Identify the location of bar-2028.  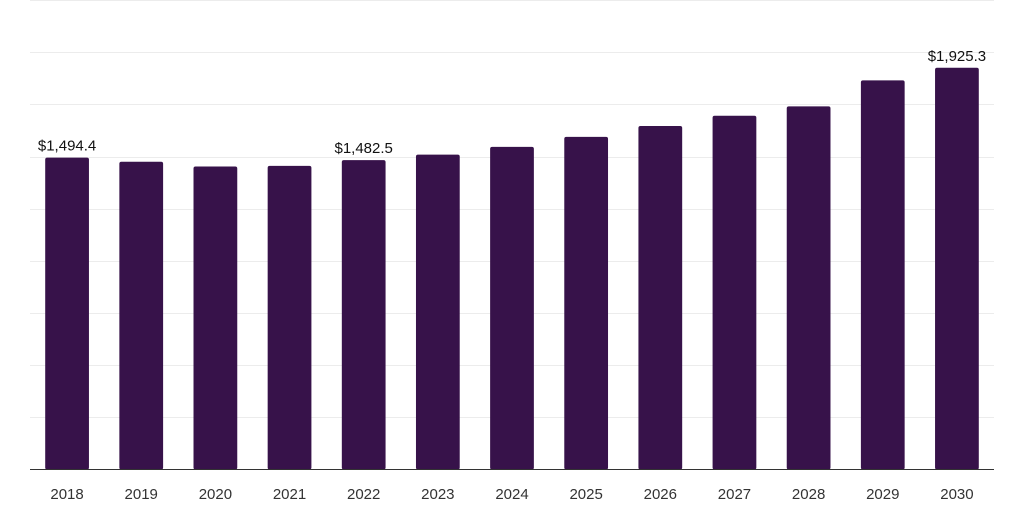
(808, 288).